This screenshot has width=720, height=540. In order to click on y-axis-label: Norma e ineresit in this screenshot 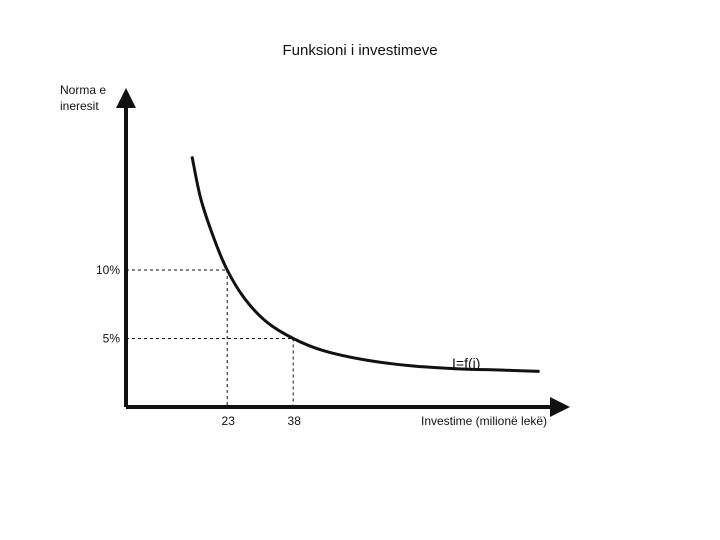, I will do `click(92, 98)`.